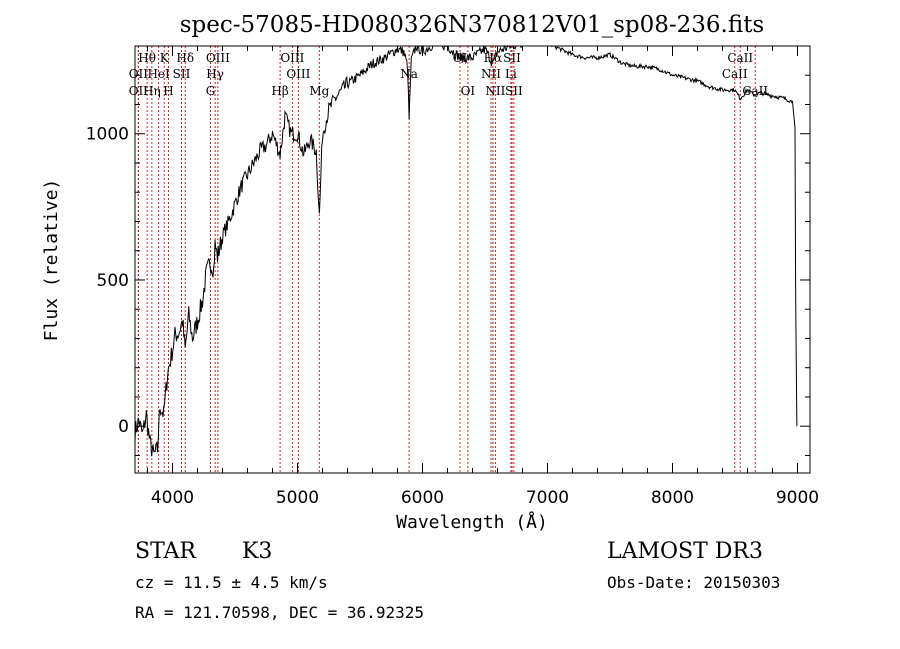 This screenshot has width=900, height=649. What do you see at coordinates (735, 74) in the screenshot?
I see `line-label-25: CaII` at bounding box center [735, 74].